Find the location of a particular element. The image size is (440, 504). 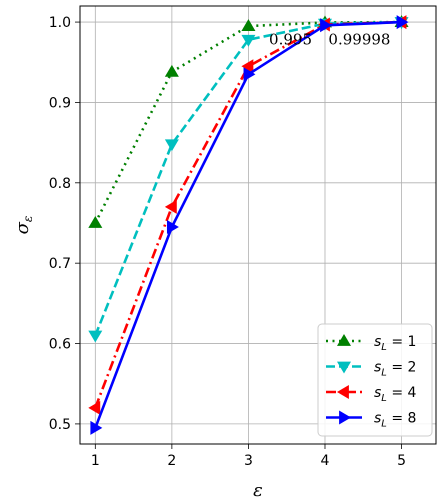

y-tick-label: 0.5 is located at coordinates (60, 425).